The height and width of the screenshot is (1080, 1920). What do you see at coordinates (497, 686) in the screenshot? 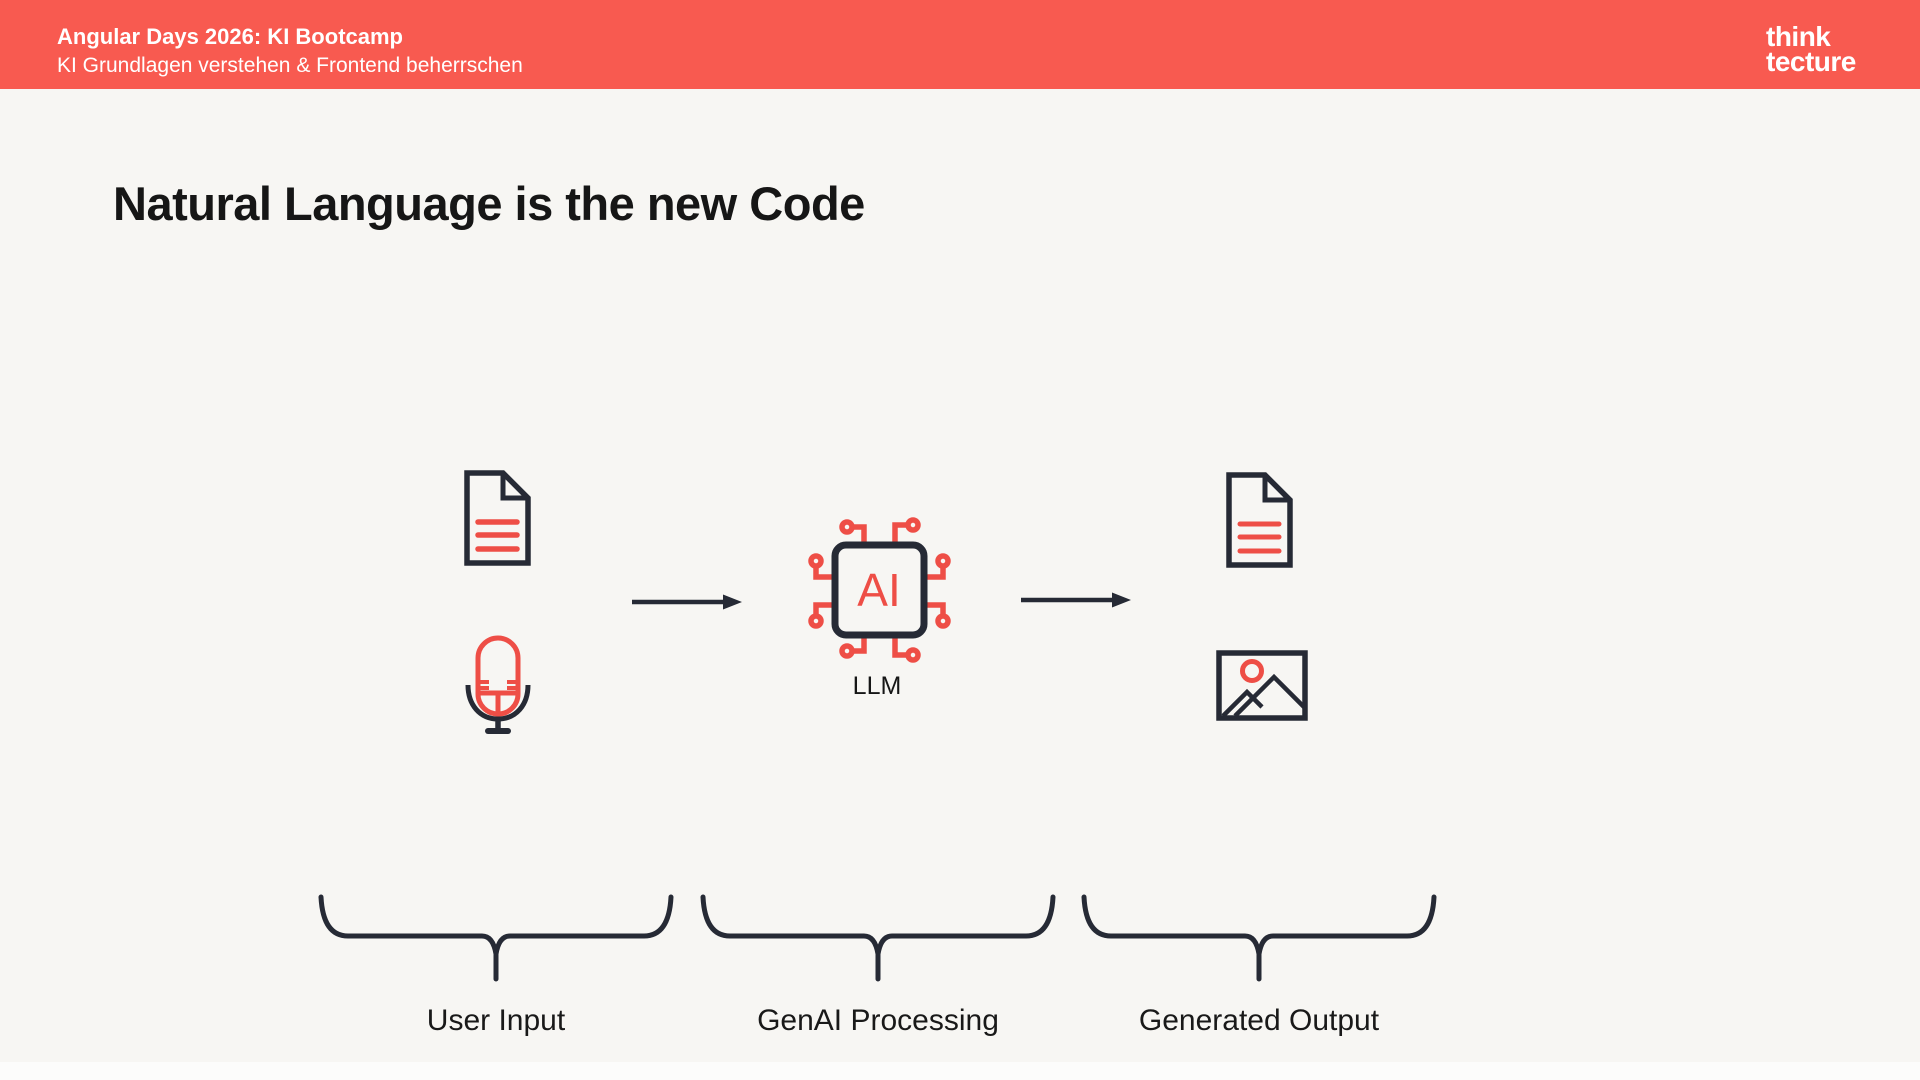
I see `microphone-icon` at bounding box center [497, 686].